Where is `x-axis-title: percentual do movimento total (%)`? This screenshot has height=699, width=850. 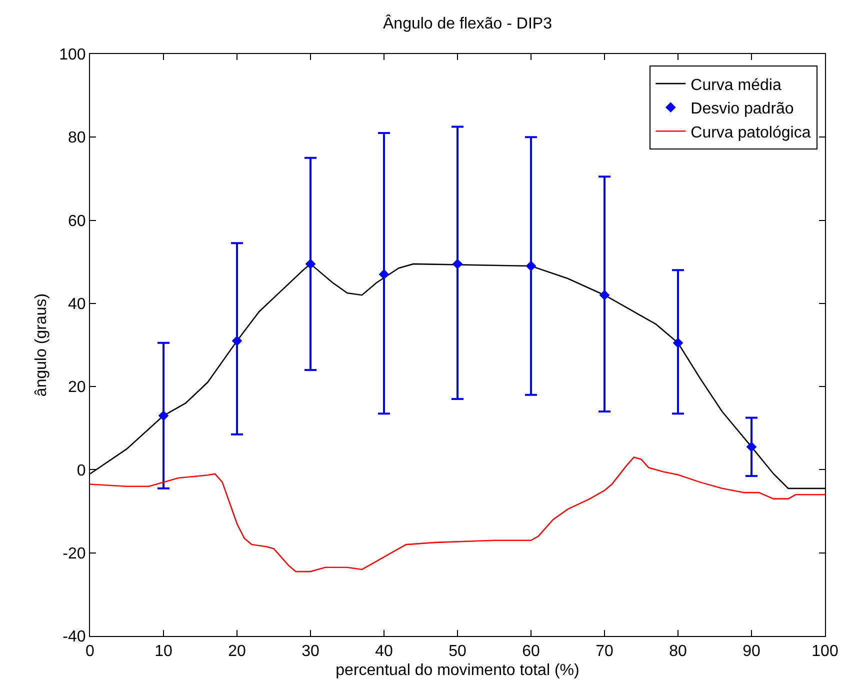
x-axis-title: percentual do movimento total (%) is located at coordinates (458, 670).